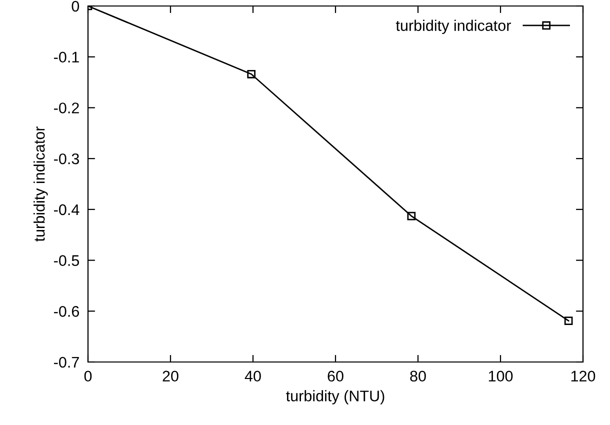 This screenshot has width=610, height=425. I want to click on x-tick-label: 40, so click(252, 376).